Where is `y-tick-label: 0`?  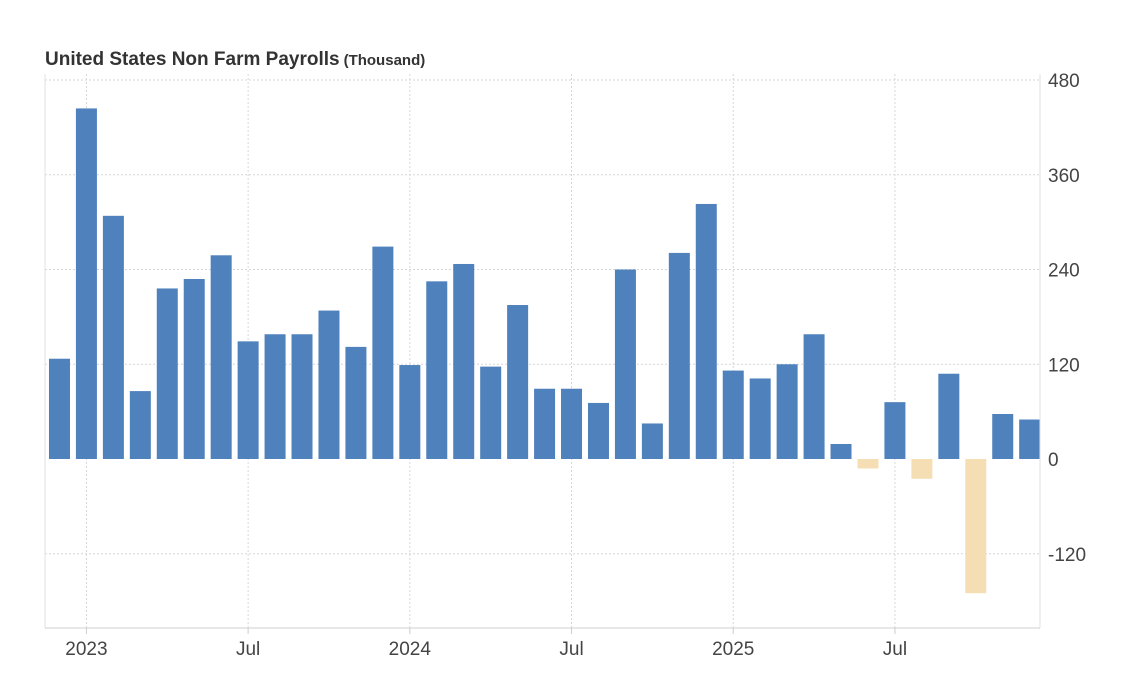 y-tick-label: 0 is located at coordinates (1053, 460).